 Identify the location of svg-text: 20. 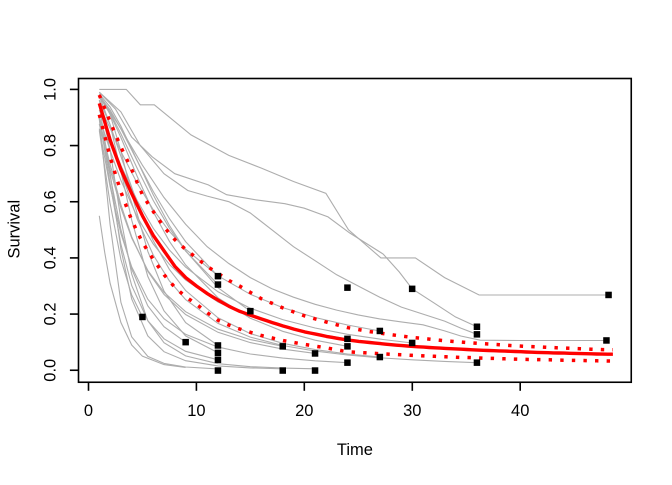
(304, 411).